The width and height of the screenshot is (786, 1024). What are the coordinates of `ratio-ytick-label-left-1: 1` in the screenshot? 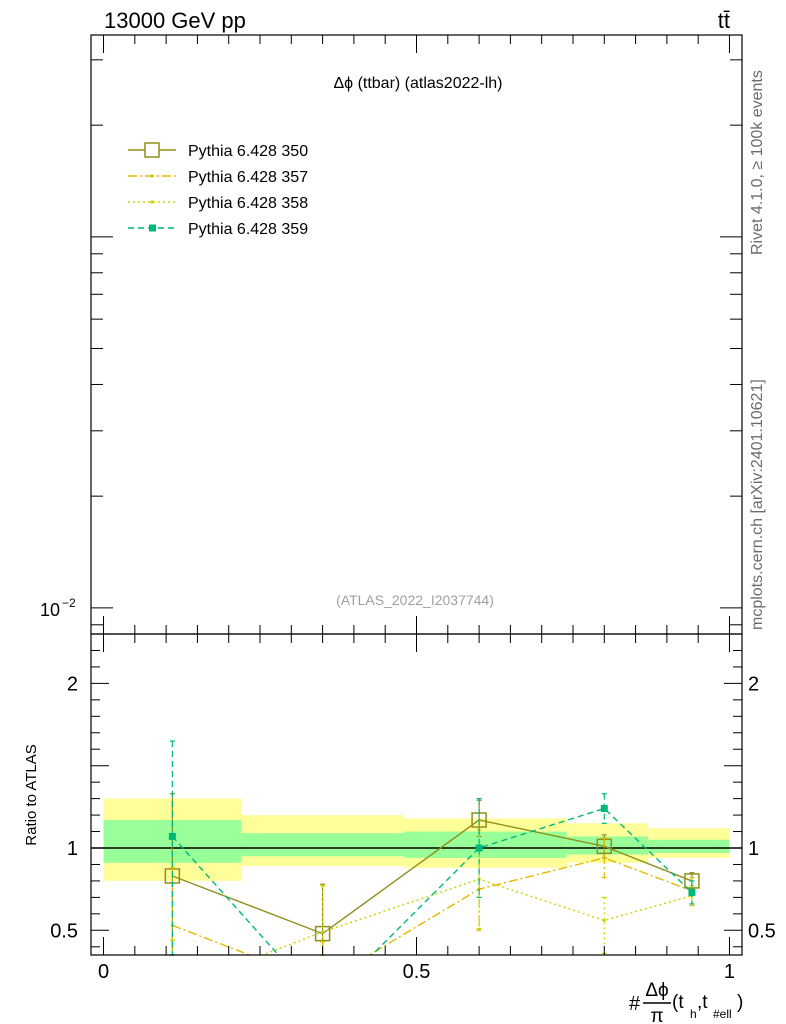 It's located at (72, 849).